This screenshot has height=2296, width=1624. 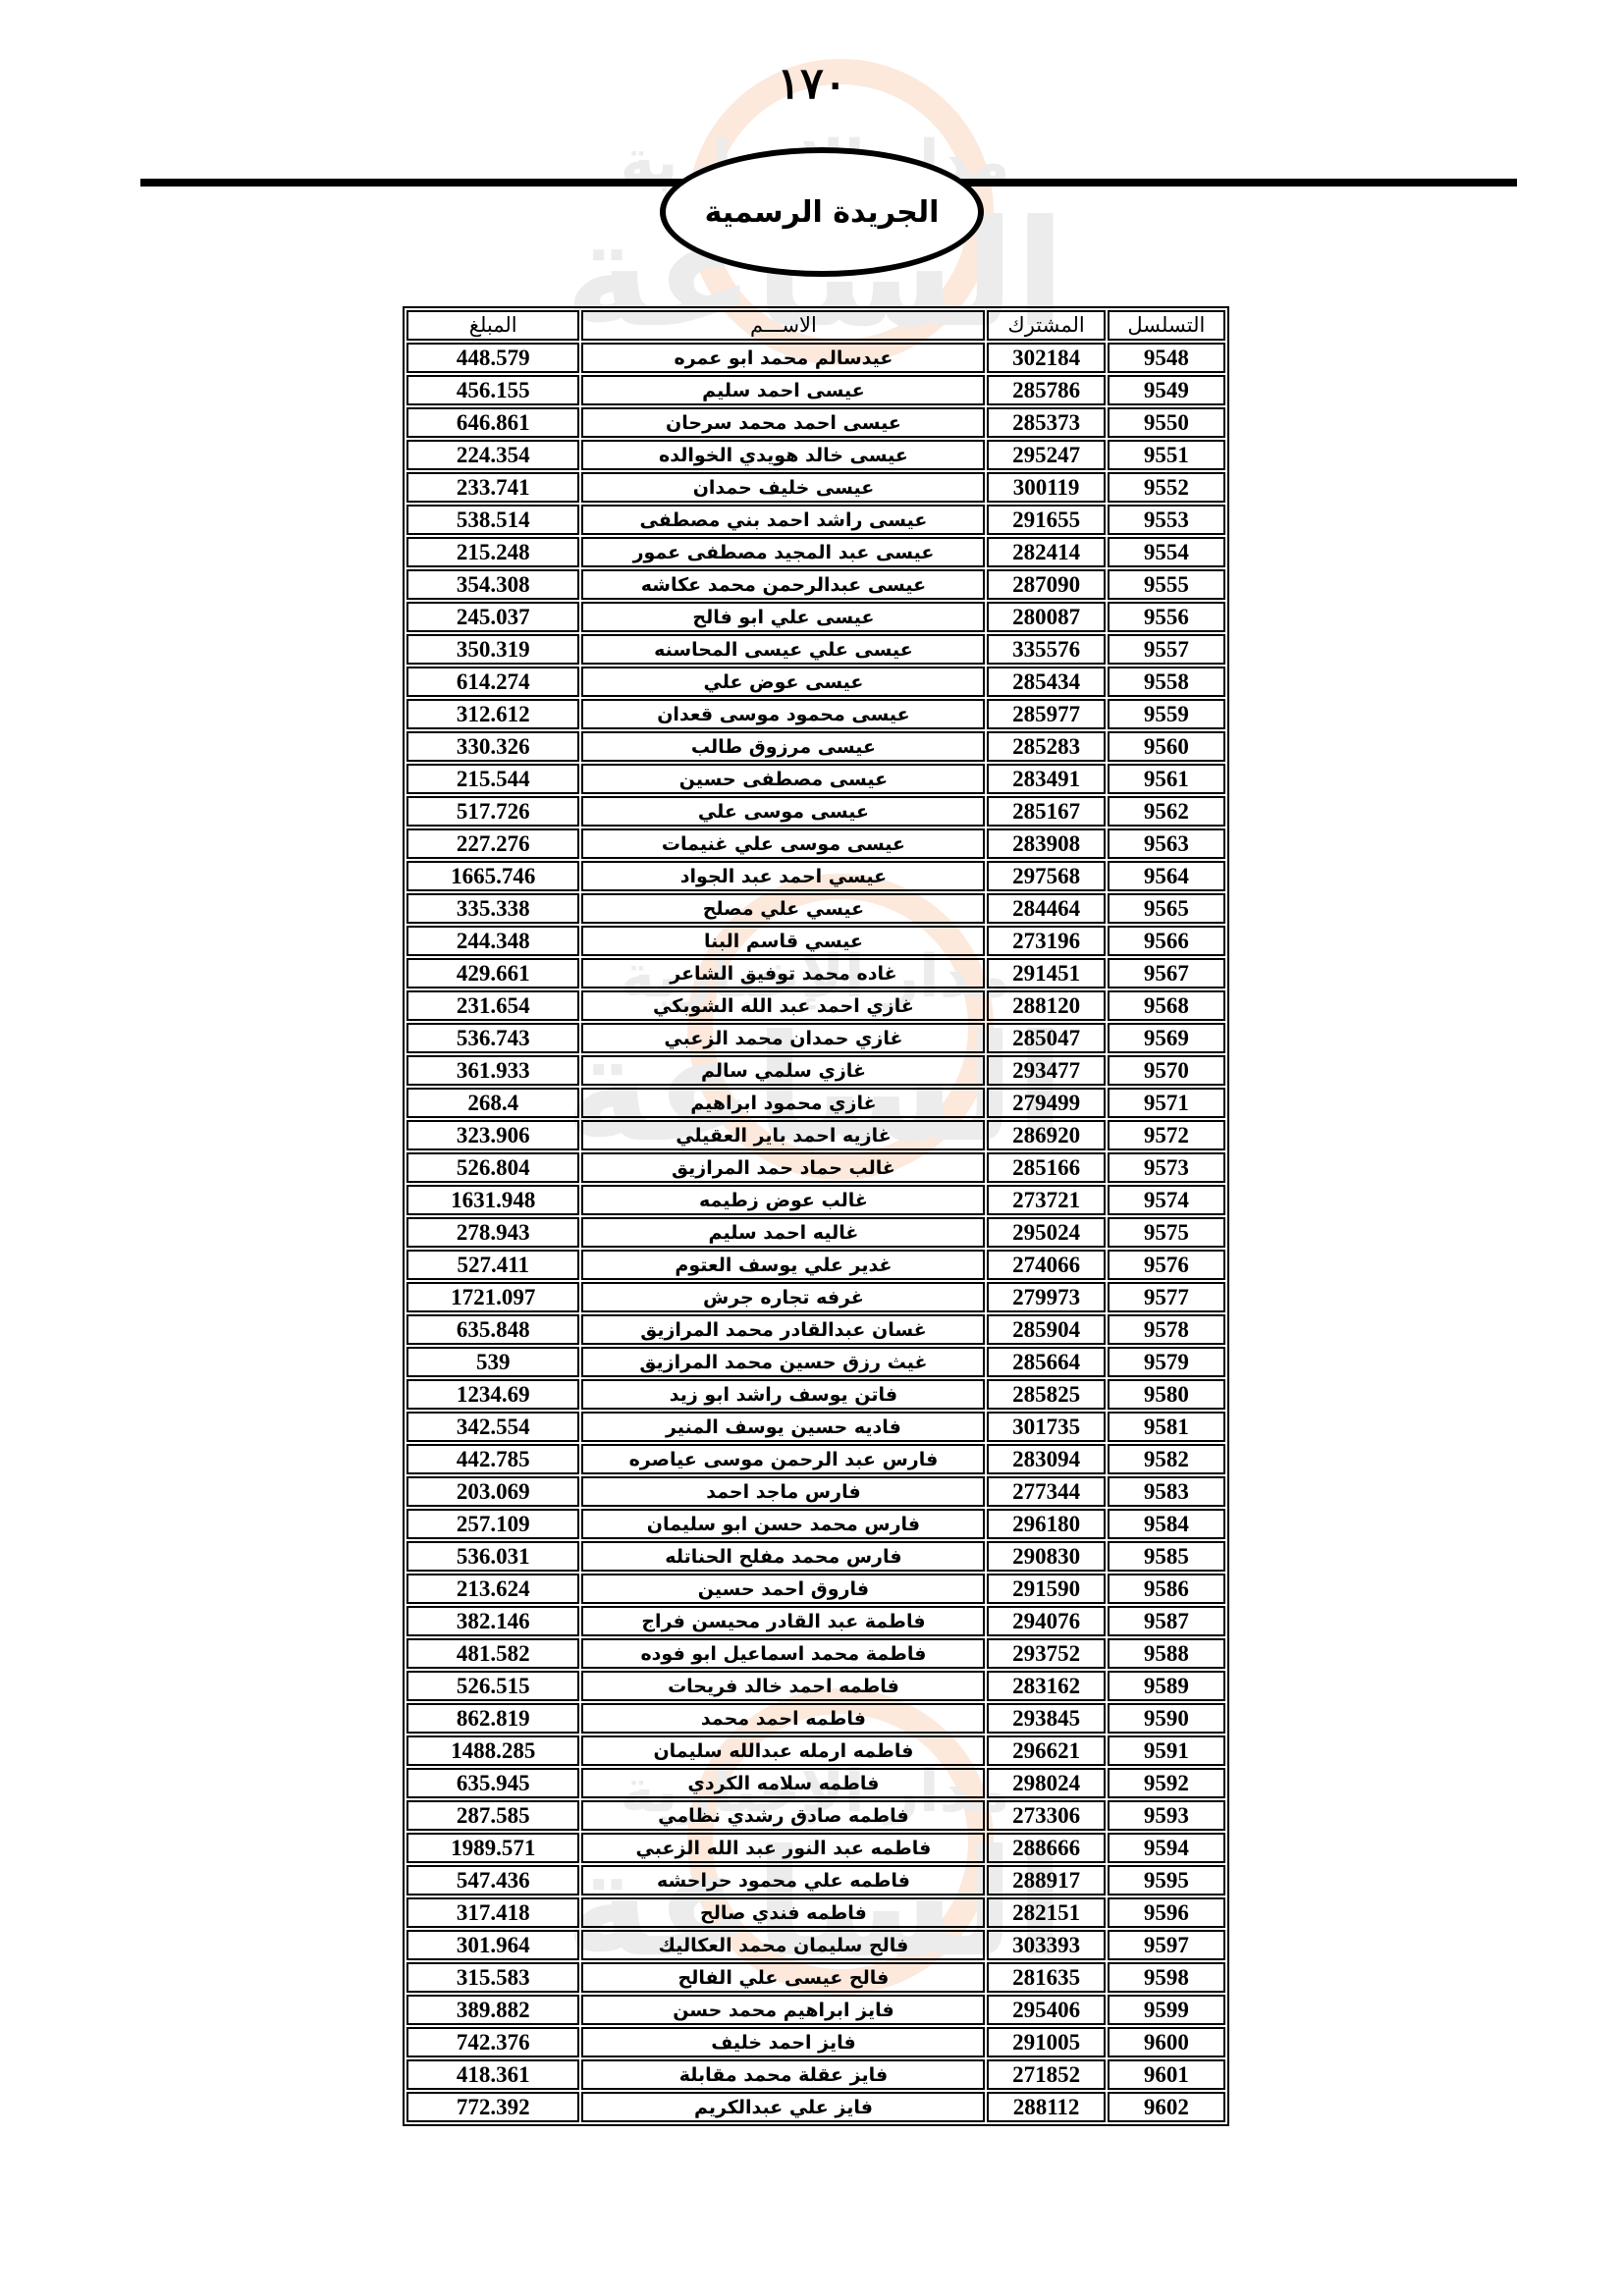 I want to click on name-cell: غاليه احمد سليم, so click(x=783, y=1232).